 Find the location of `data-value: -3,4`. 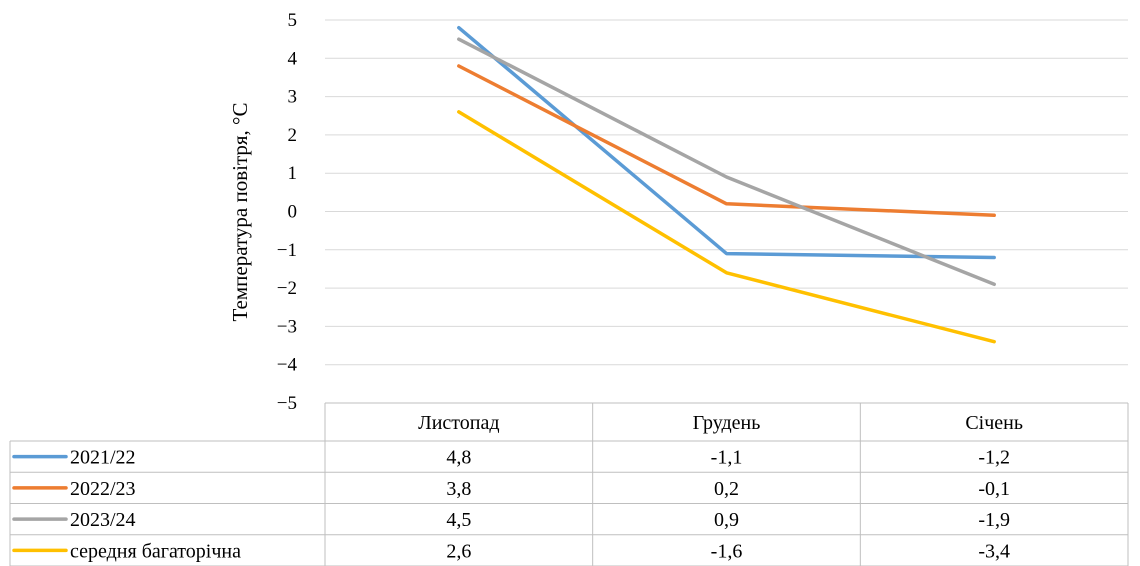

data-value: -3,4 is located at coordinates (994, 551).